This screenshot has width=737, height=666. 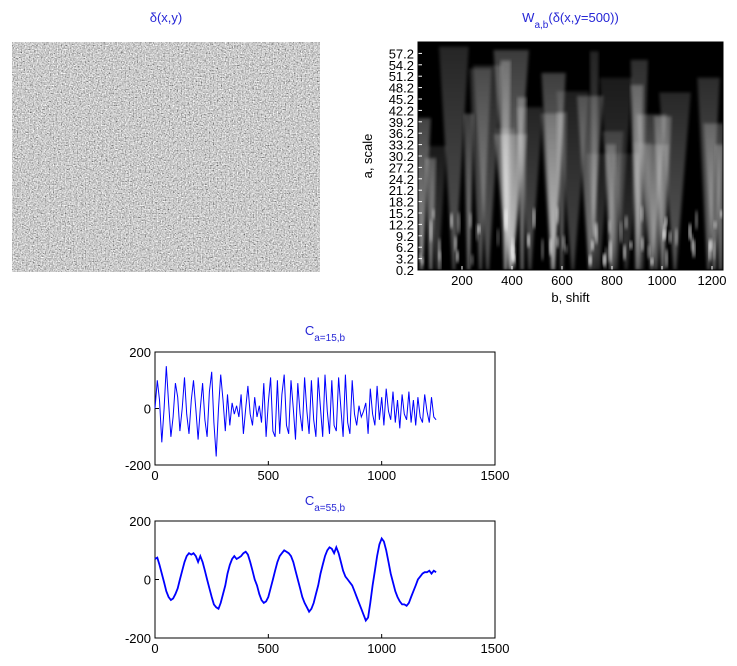 What do you see at coordinates (562, 280) in the screenshot?
I see `x-tick-label: 600` at bounding box center [562, 280].